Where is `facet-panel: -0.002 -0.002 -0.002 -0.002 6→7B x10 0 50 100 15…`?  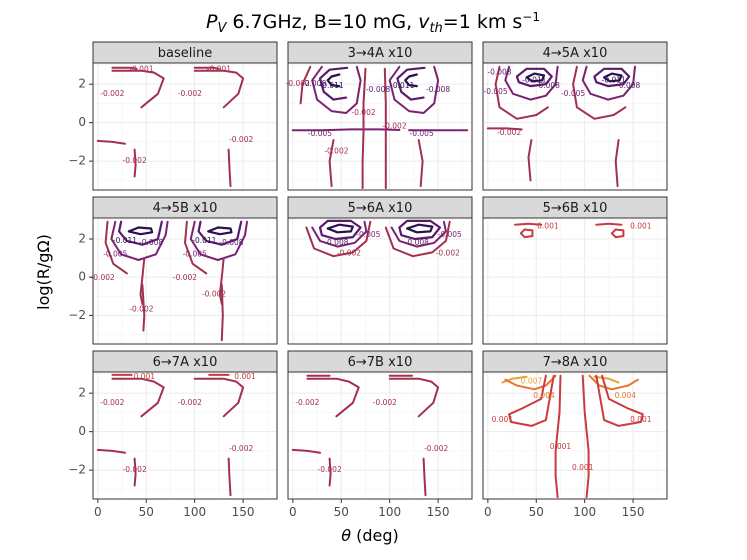
facet-panel: -0.002 -0.002 -0.002 -0.002 6→7B x10 0 50 100 15… is located at coordinates (380, 434).